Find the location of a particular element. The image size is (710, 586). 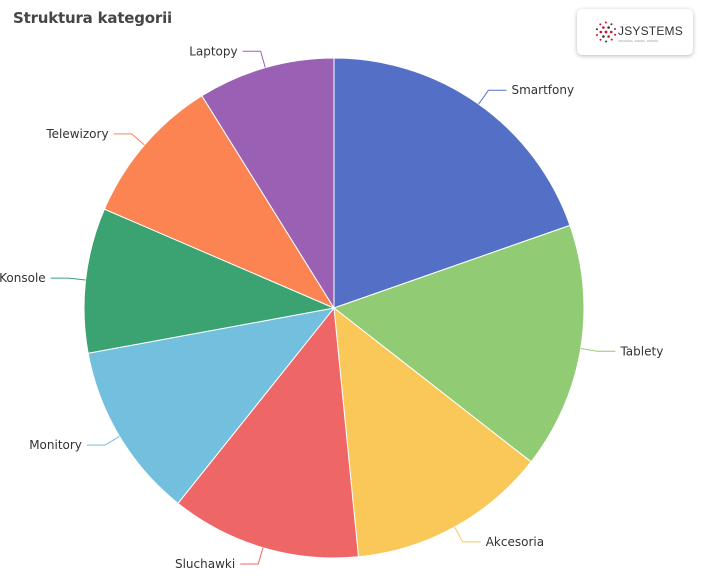

leader-line-sluchawki is located at coordinates (252, 556).